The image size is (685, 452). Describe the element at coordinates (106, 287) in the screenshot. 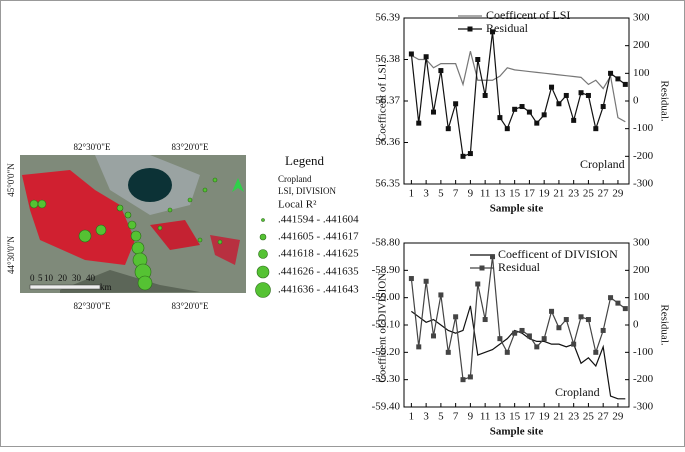

I see `scale-label: km` at that location.